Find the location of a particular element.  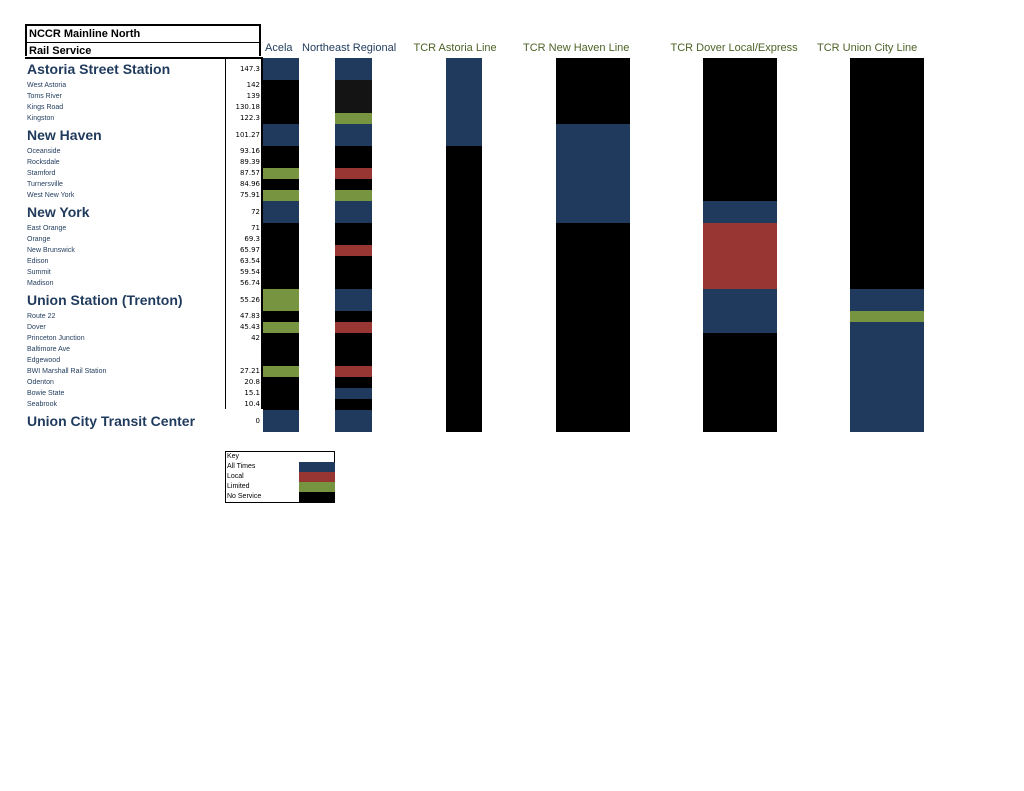

station-name: Route 22 is located at coordinates (41, 316).